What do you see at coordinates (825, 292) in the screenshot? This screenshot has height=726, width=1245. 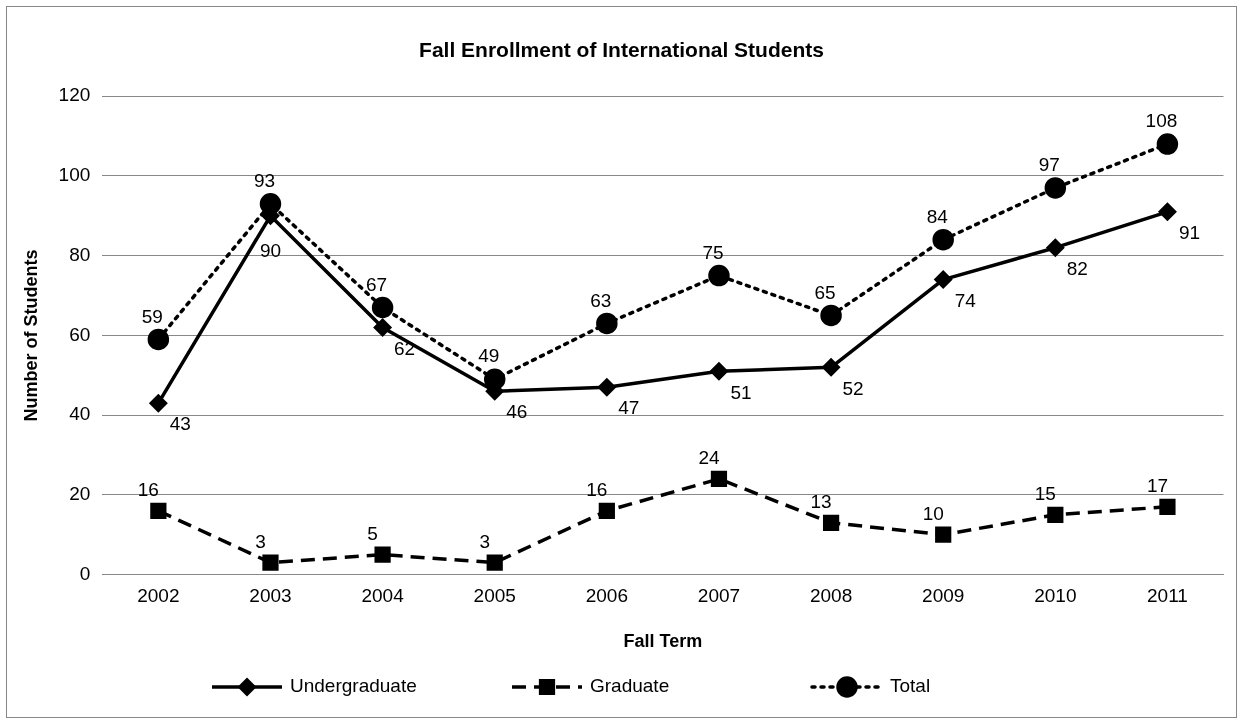 I see `data-label: 65` at bounding box center [825, 292].